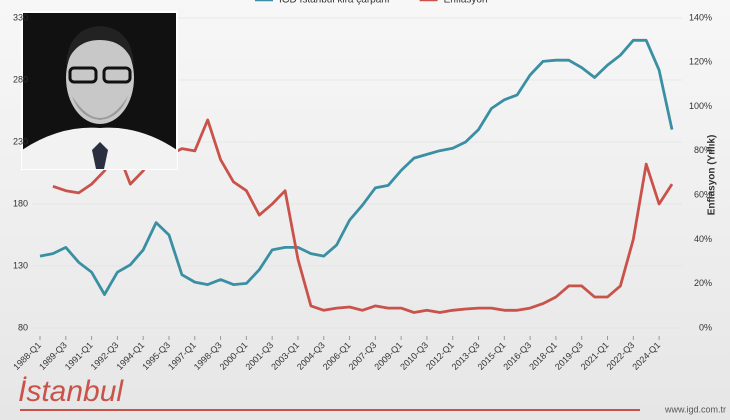 This screenshot has width=730, height=420. I want to click on photo, so click(99, 90).